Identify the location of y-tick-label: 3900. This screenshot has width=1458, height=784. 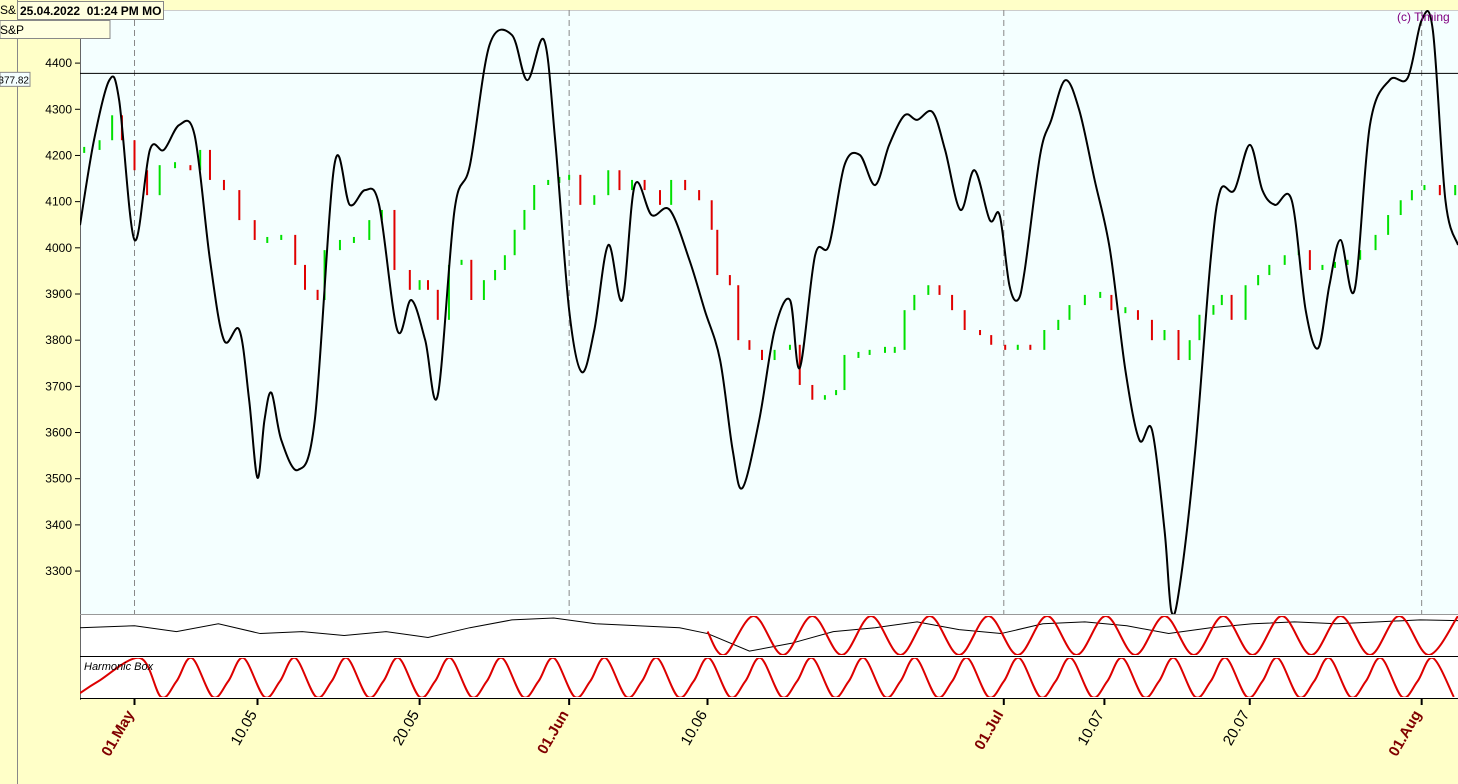
(58, 294).